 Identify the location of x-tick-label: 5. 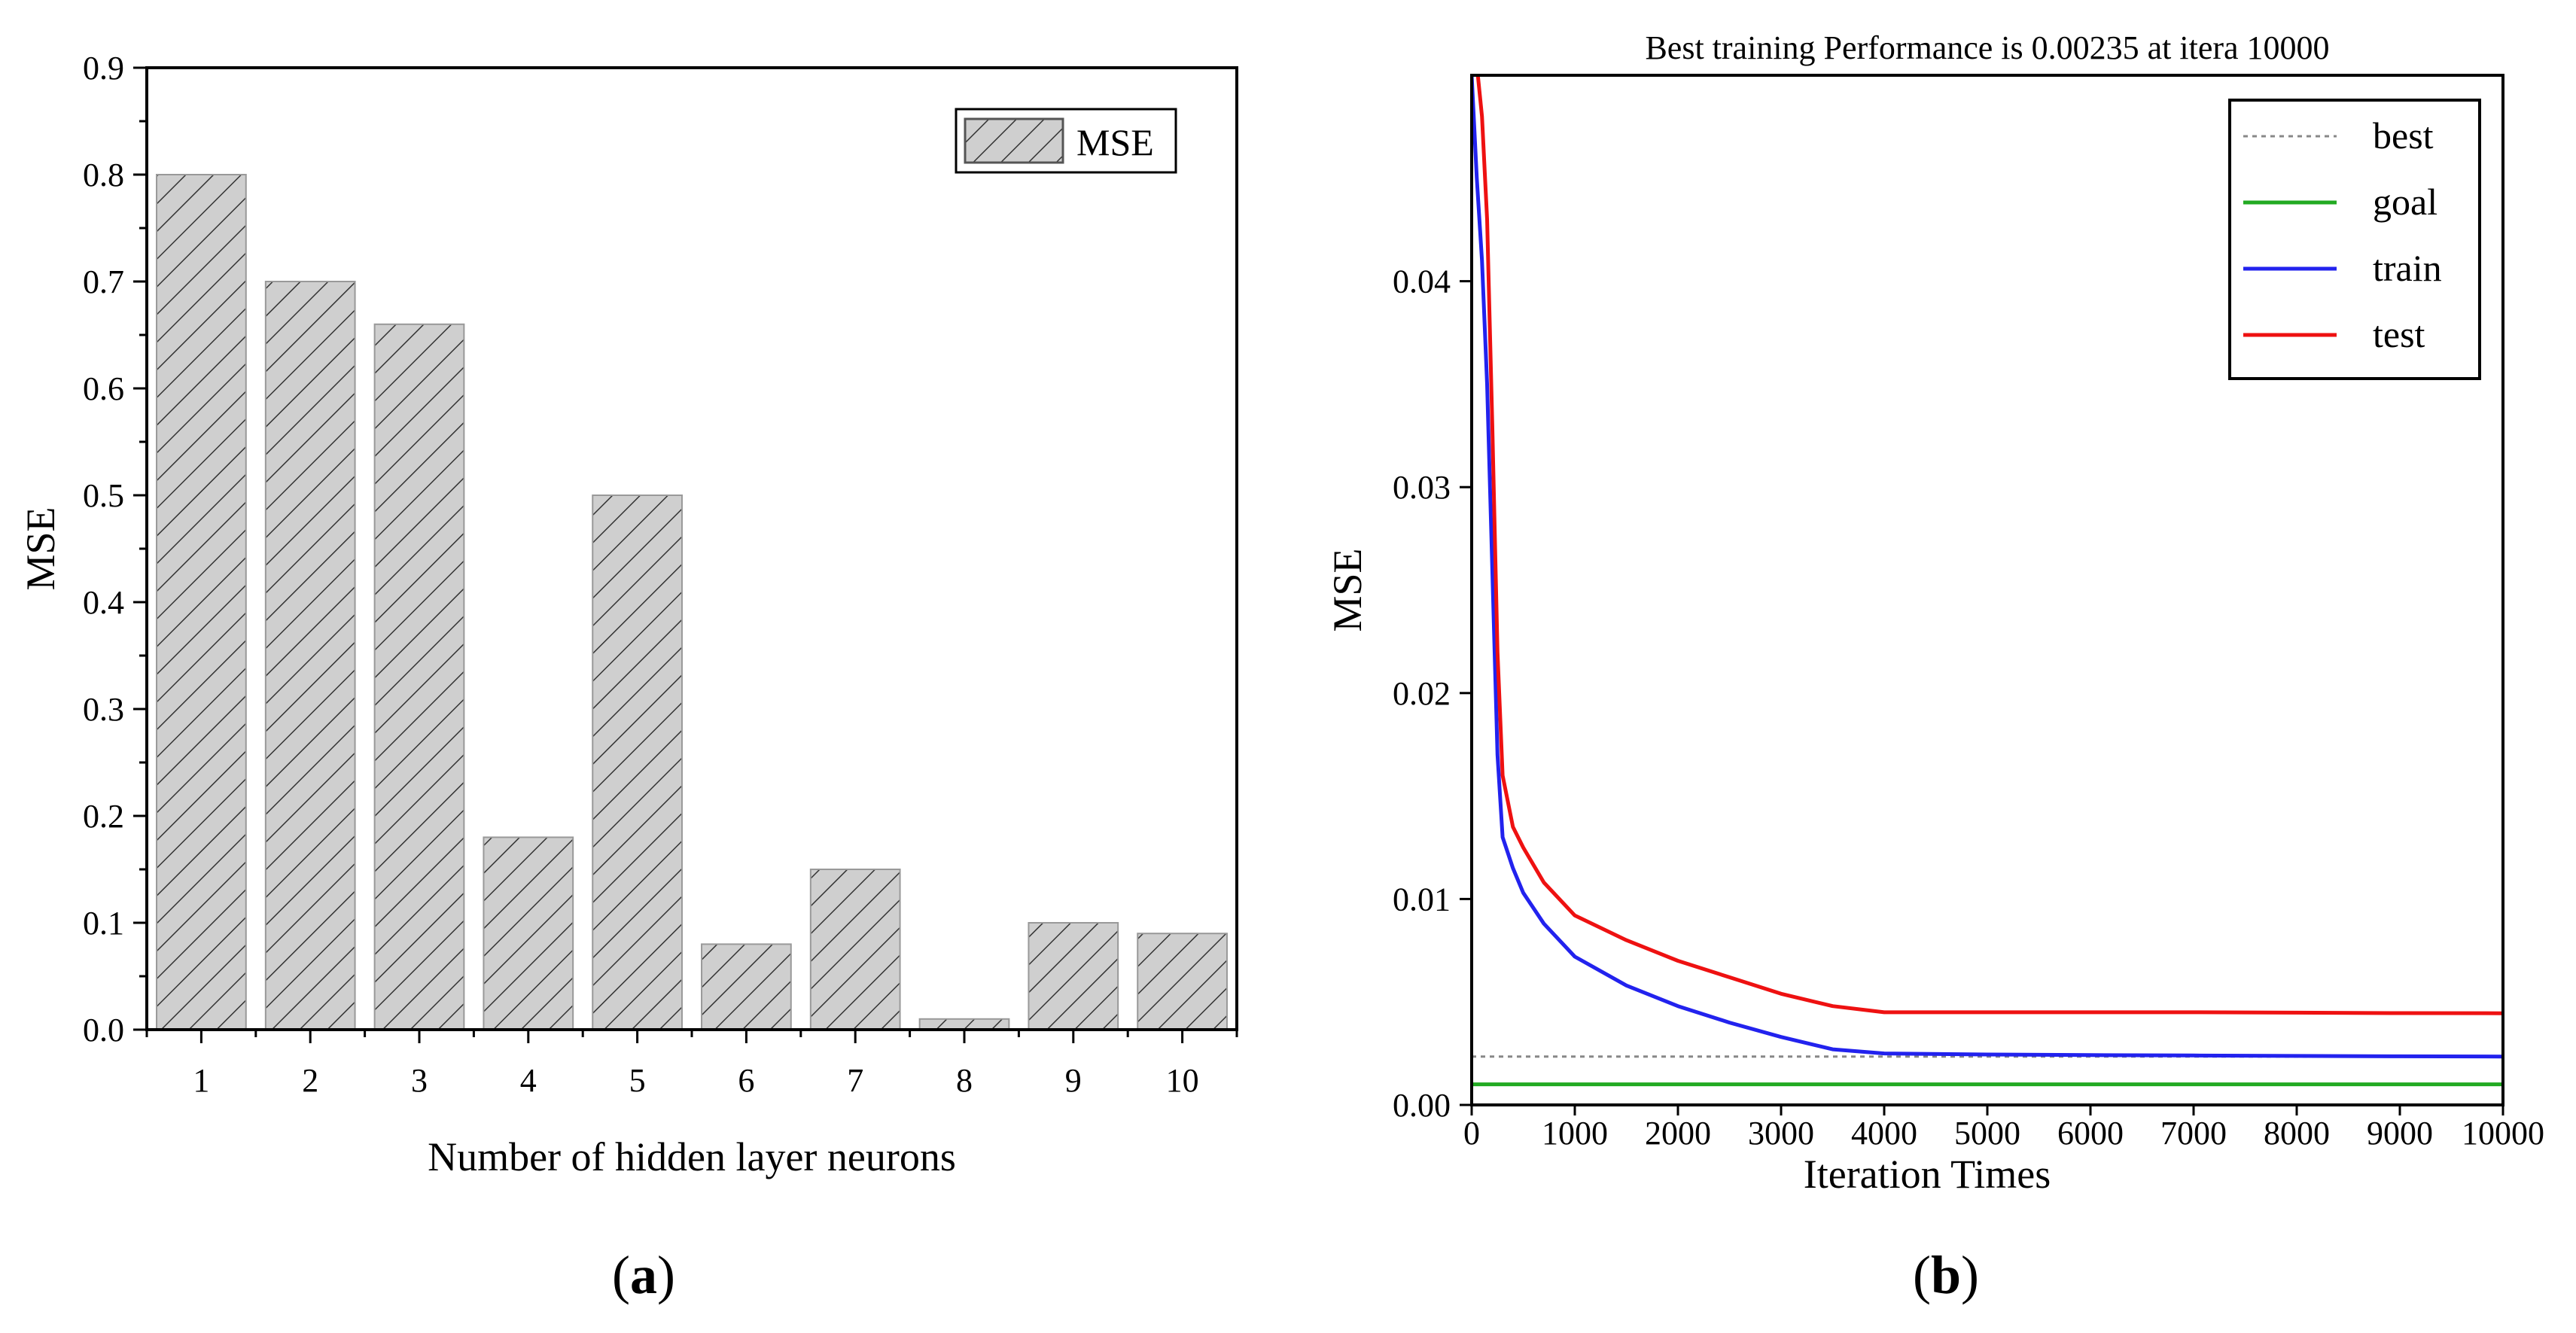
(638, 1081).